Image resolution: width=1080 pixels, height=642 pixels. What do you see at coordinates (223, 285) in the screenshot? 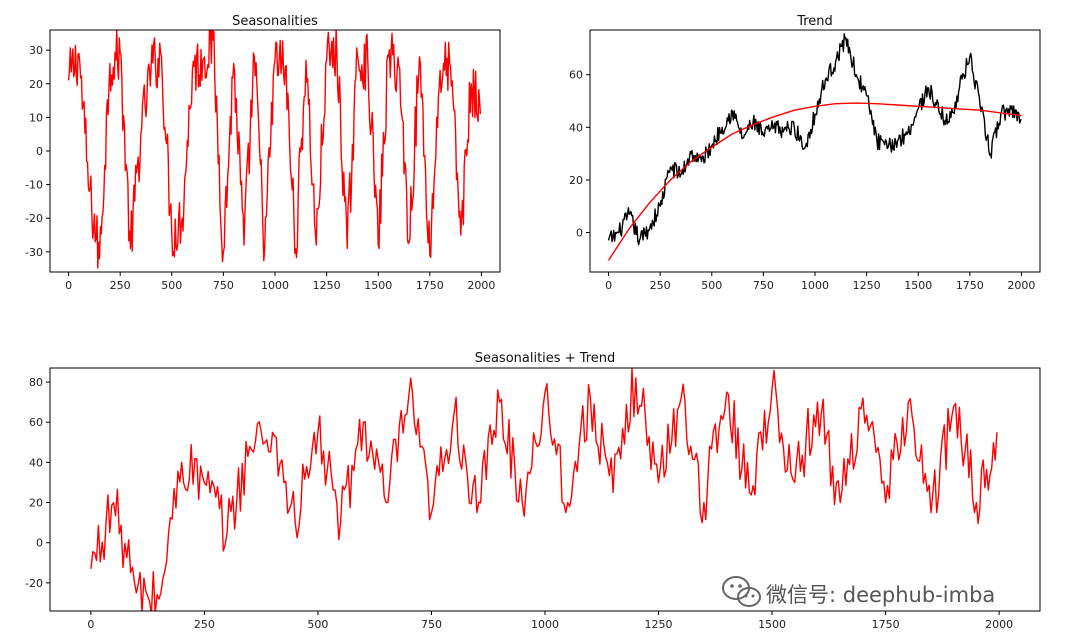
I see `seasonalities-x-tick-label: 750` at bounding box center [223, 285].